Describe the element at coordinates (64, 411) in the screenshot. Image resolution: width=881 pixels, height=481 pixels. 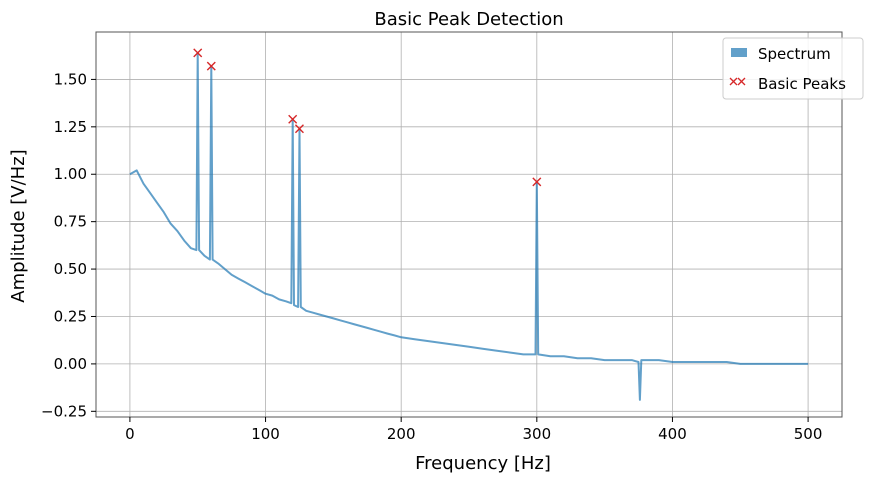
I see `y-tick-label: −0.25` at that location.